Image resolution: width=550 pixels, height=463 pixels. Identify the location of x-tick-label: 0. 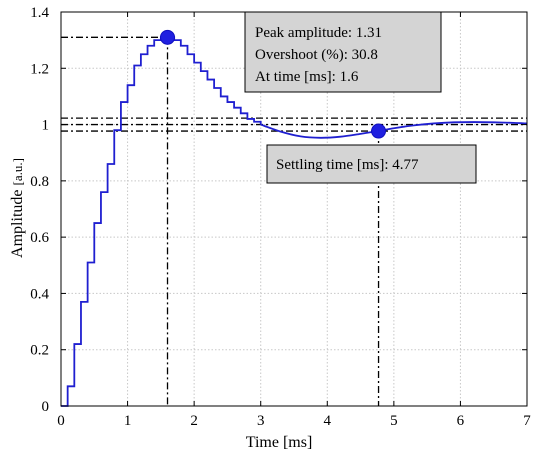
(61, 421).